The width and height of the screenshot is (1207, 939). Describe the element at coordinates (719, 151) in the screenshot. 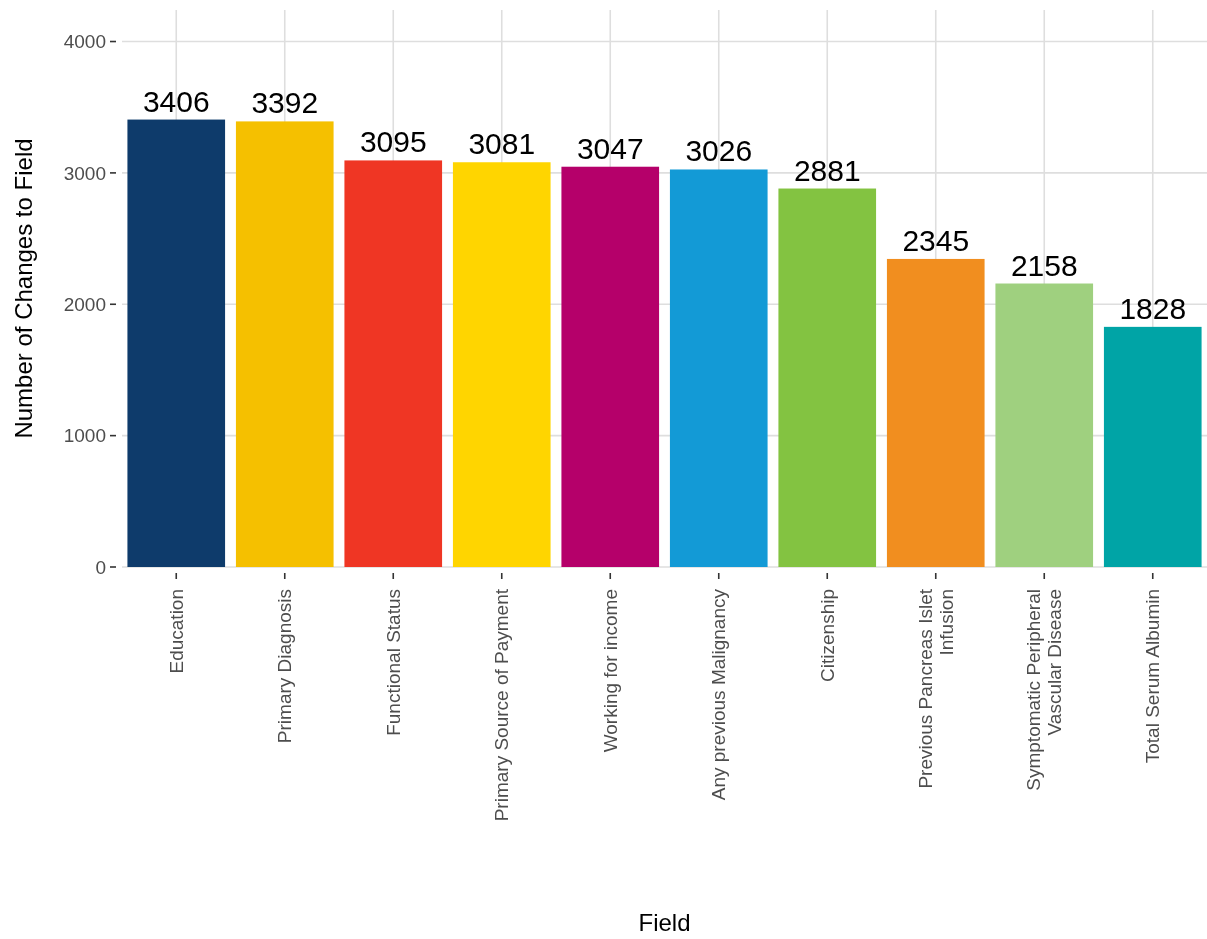

I see `data-label: 3026` at that location.